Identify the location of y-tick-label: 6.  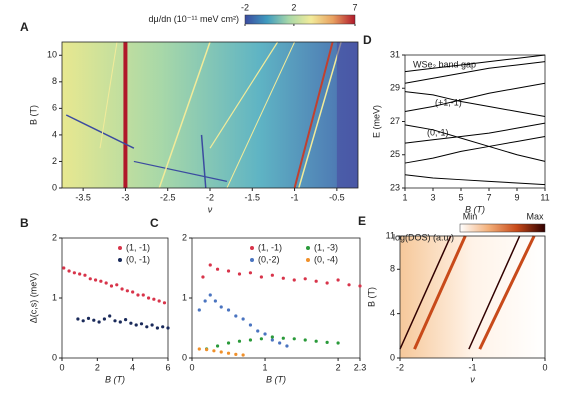
(54, 108).